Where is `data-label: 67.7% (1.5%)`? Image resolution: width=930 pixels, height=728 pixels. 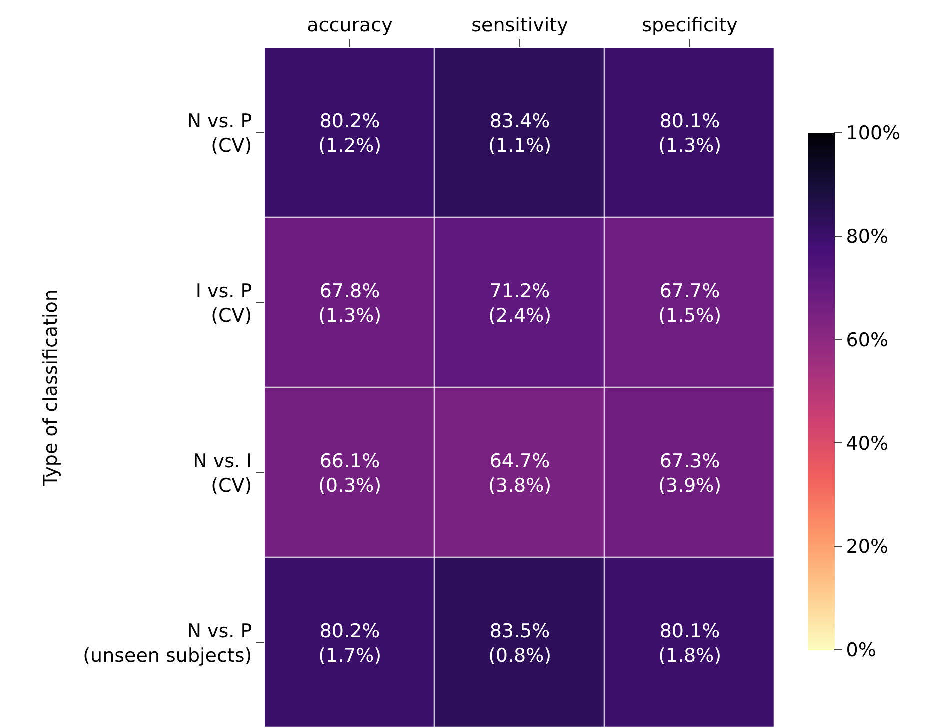 data-label: 67.7% (1.5%) is located at coordinates (690, 303).